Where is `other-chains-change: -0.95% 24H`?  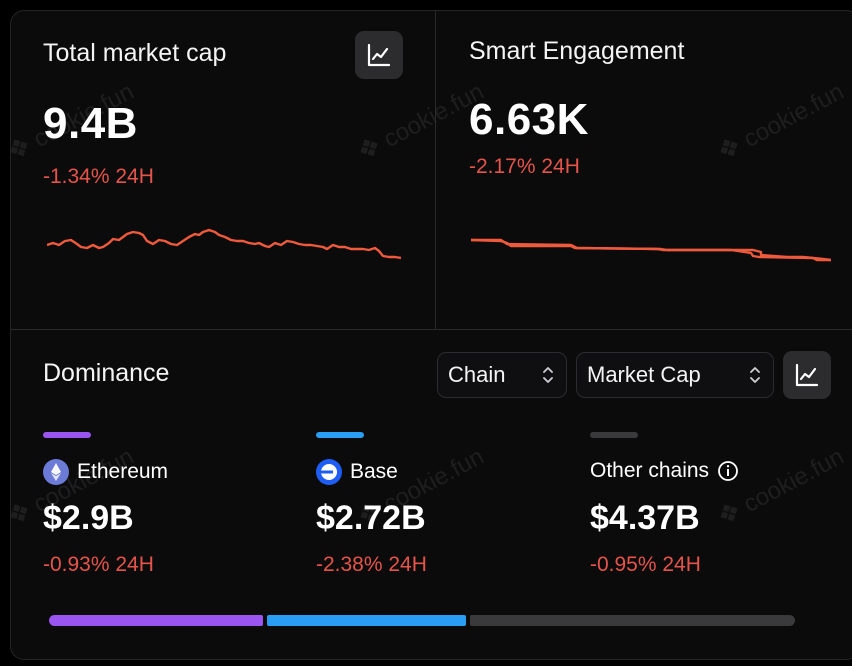
other-chains-change: -0.95% 24H is located at coordinates (645, 564).